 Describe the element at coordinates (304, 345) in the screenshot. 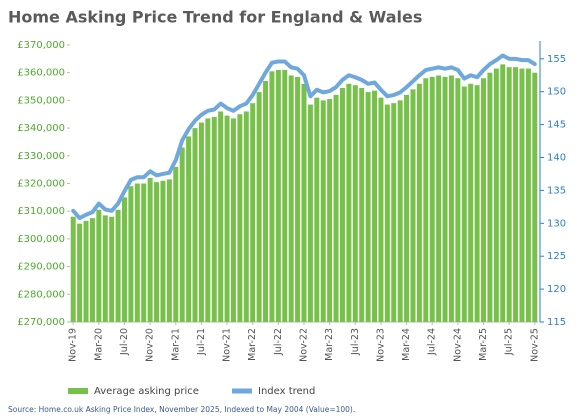

I see `x-tick-label: Nov-22` at that location.